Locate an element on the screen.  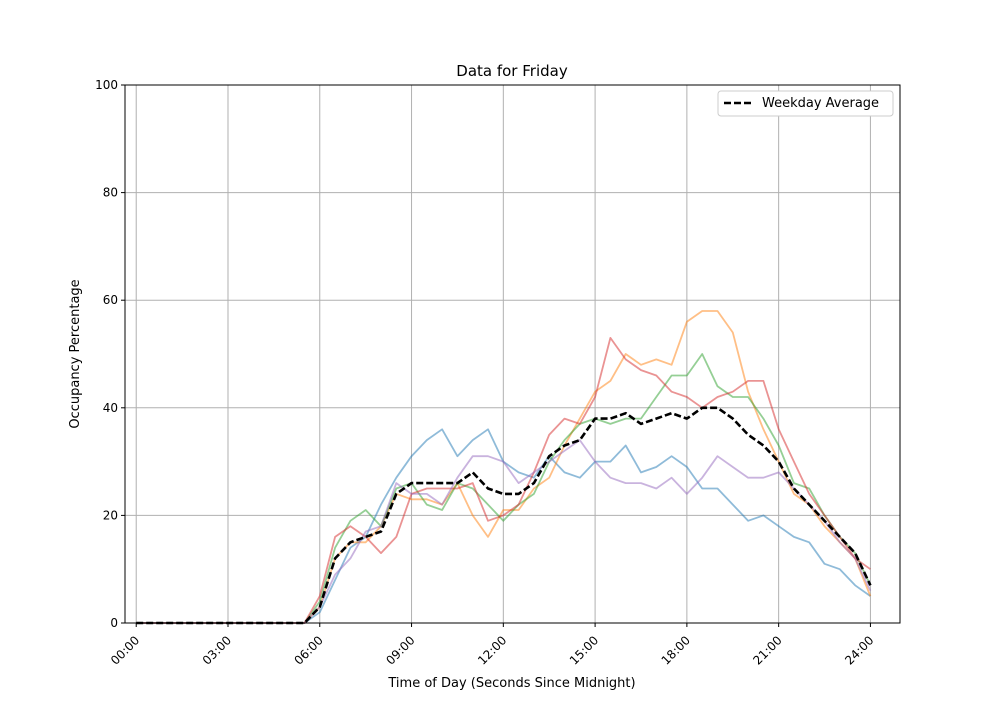
x-tick-label: 24:00 is located at coordinates (859, 650).